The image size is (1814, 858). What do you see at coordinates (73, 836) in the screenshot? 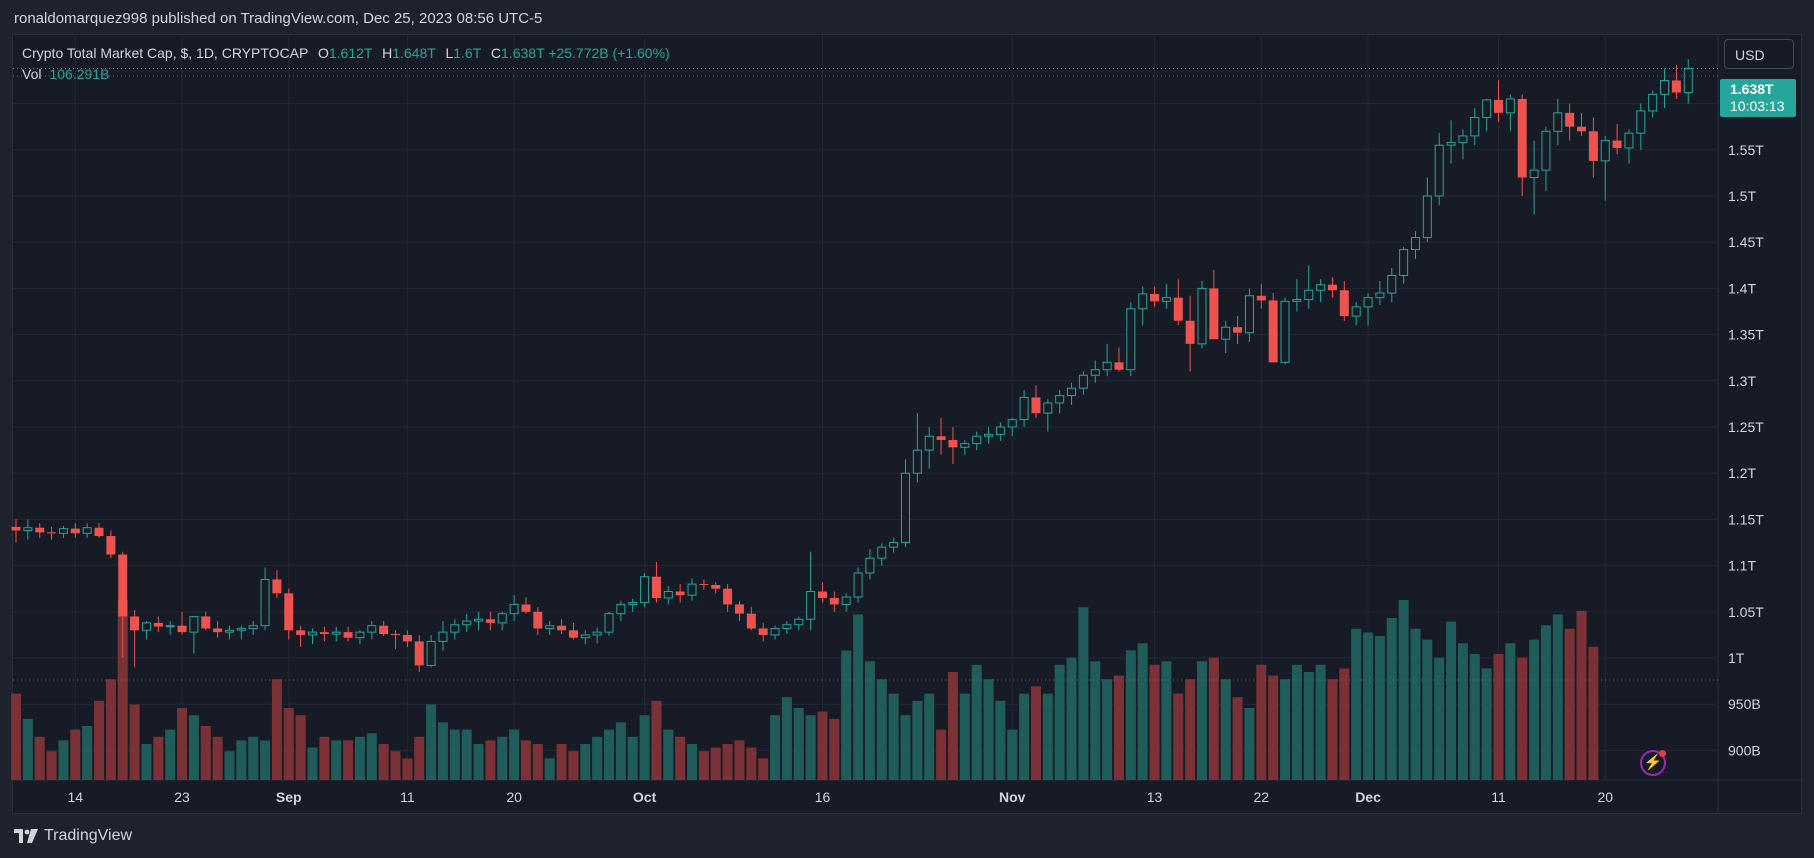
I see `tradingview-footer: TradingView` at bounding box center [73, 836].